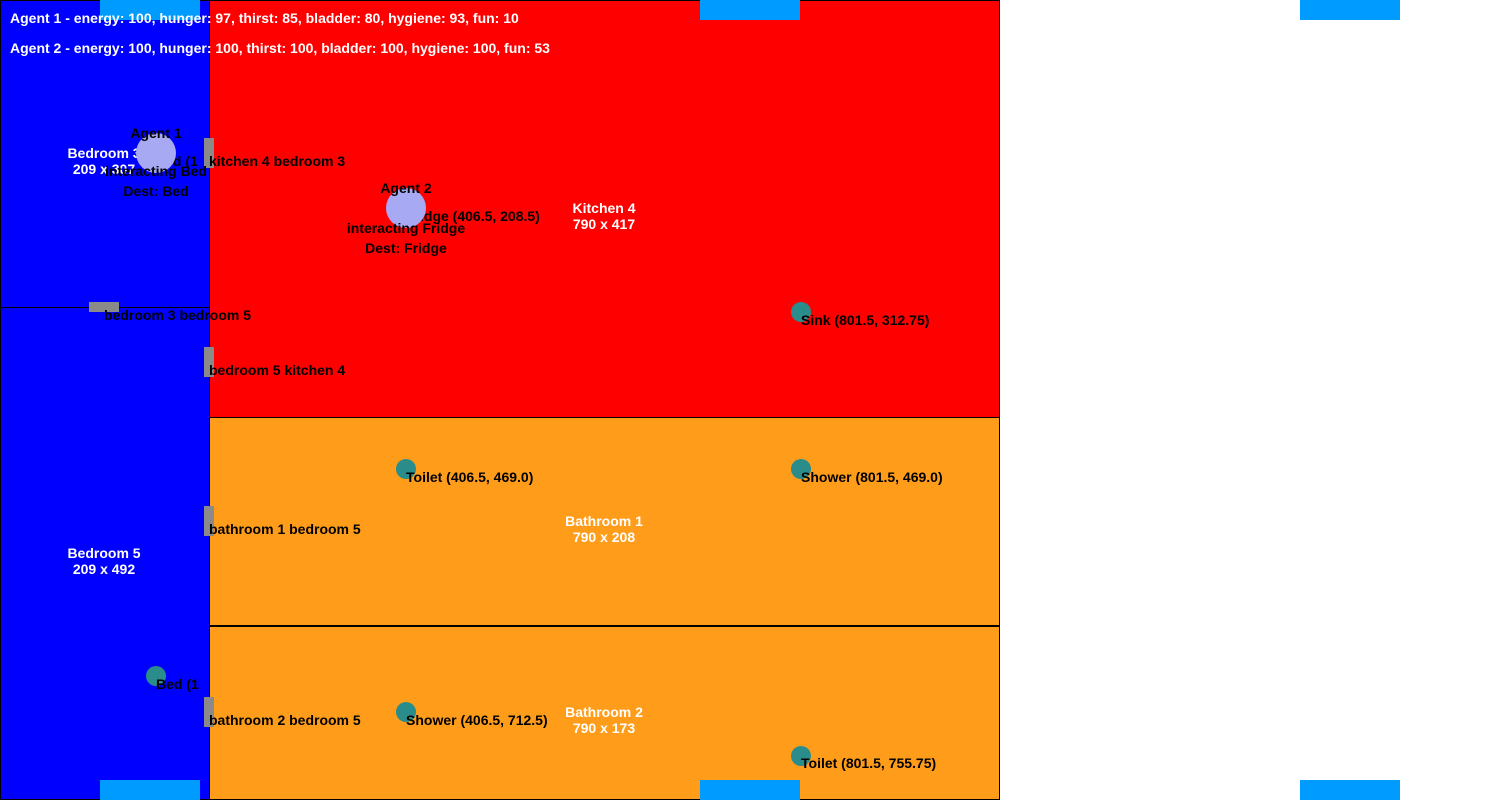  Describe the element at coordinates (473, 216) in the screenshot. I see `fridge-label: Fridge (406.5, 208.5)` at that location.